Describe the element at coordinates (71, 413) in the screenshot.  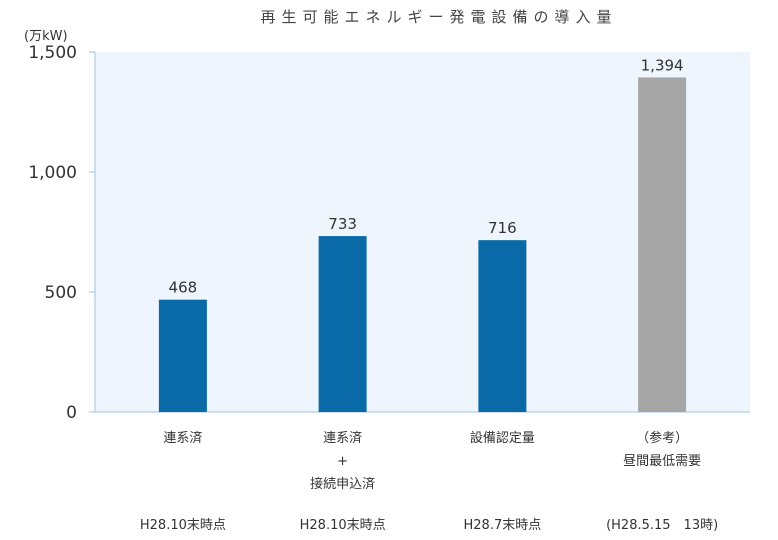
I see `y-tick-label: 0` at that location.